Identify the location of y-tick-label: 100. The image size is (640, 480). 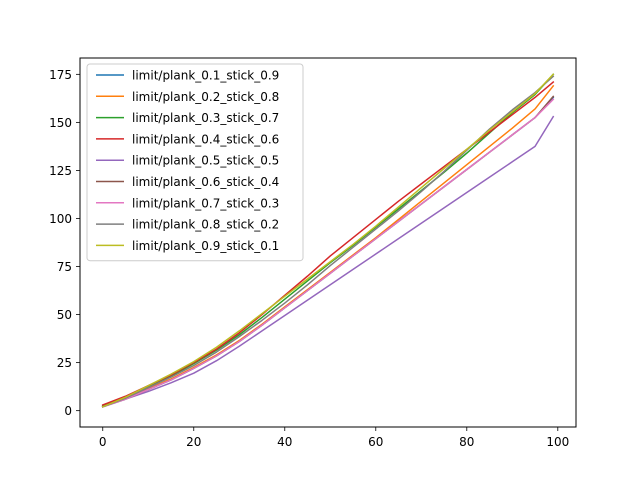
(60, 219).